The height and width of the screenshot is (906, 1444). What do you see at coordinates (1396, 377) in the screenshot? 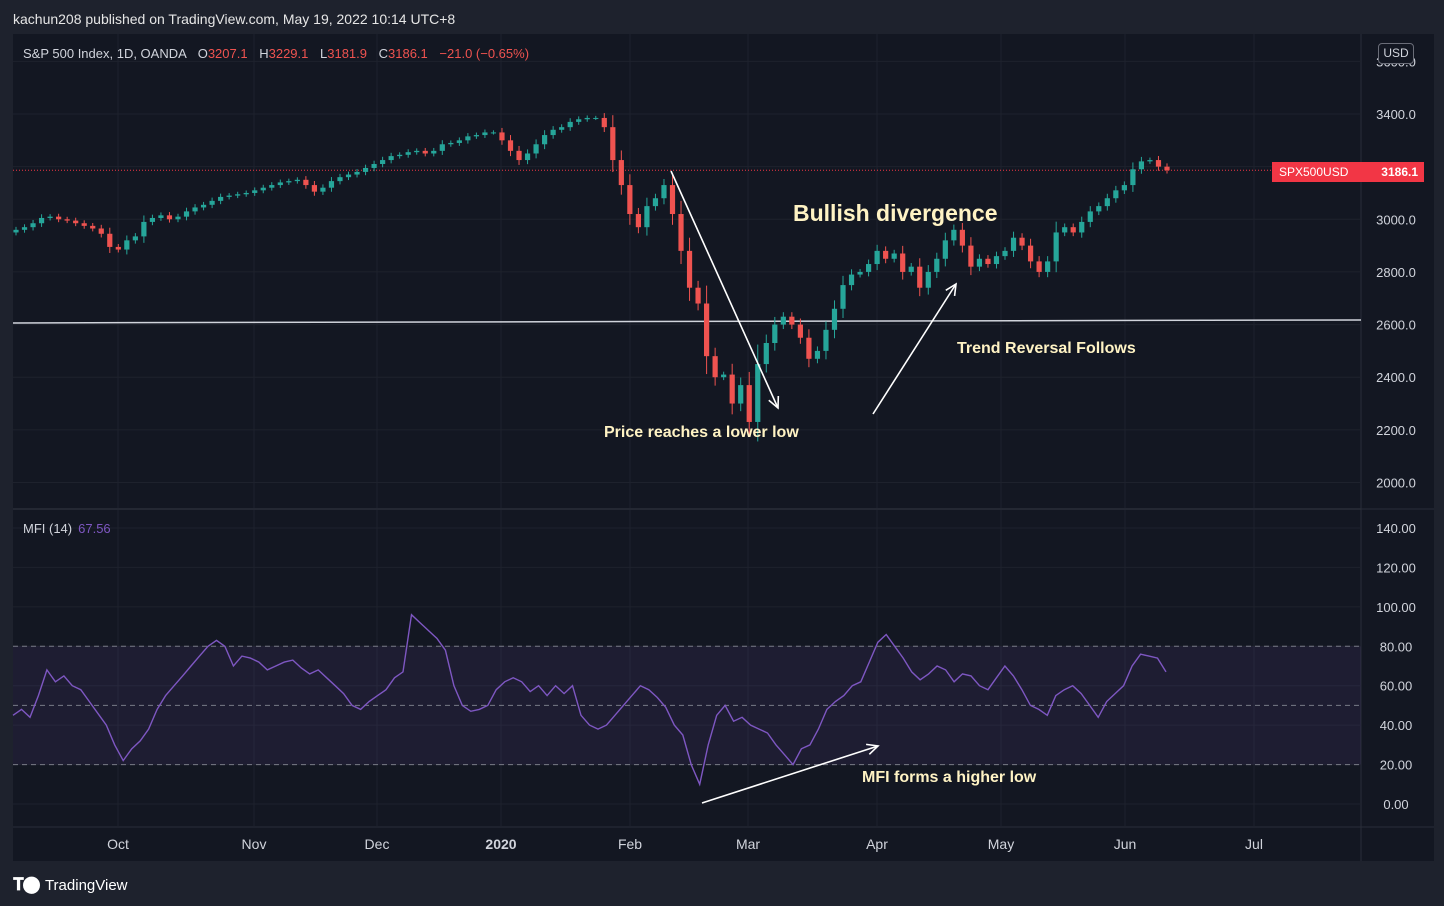
I see `price-tick-label: 2400.0` at bounding box center [1396, 377].